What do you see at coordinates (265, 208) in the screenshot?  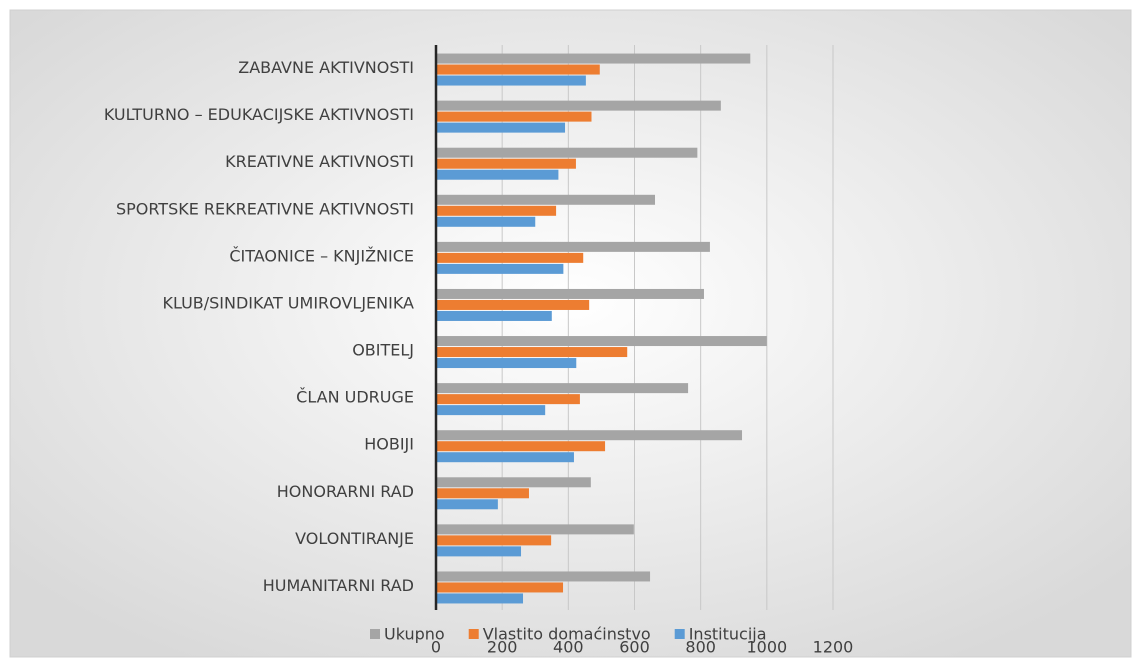 I see `y-tick-label: SPORTSKE REKREATIVNE AKTIVNOSTI` at bounding box center [265, 208].